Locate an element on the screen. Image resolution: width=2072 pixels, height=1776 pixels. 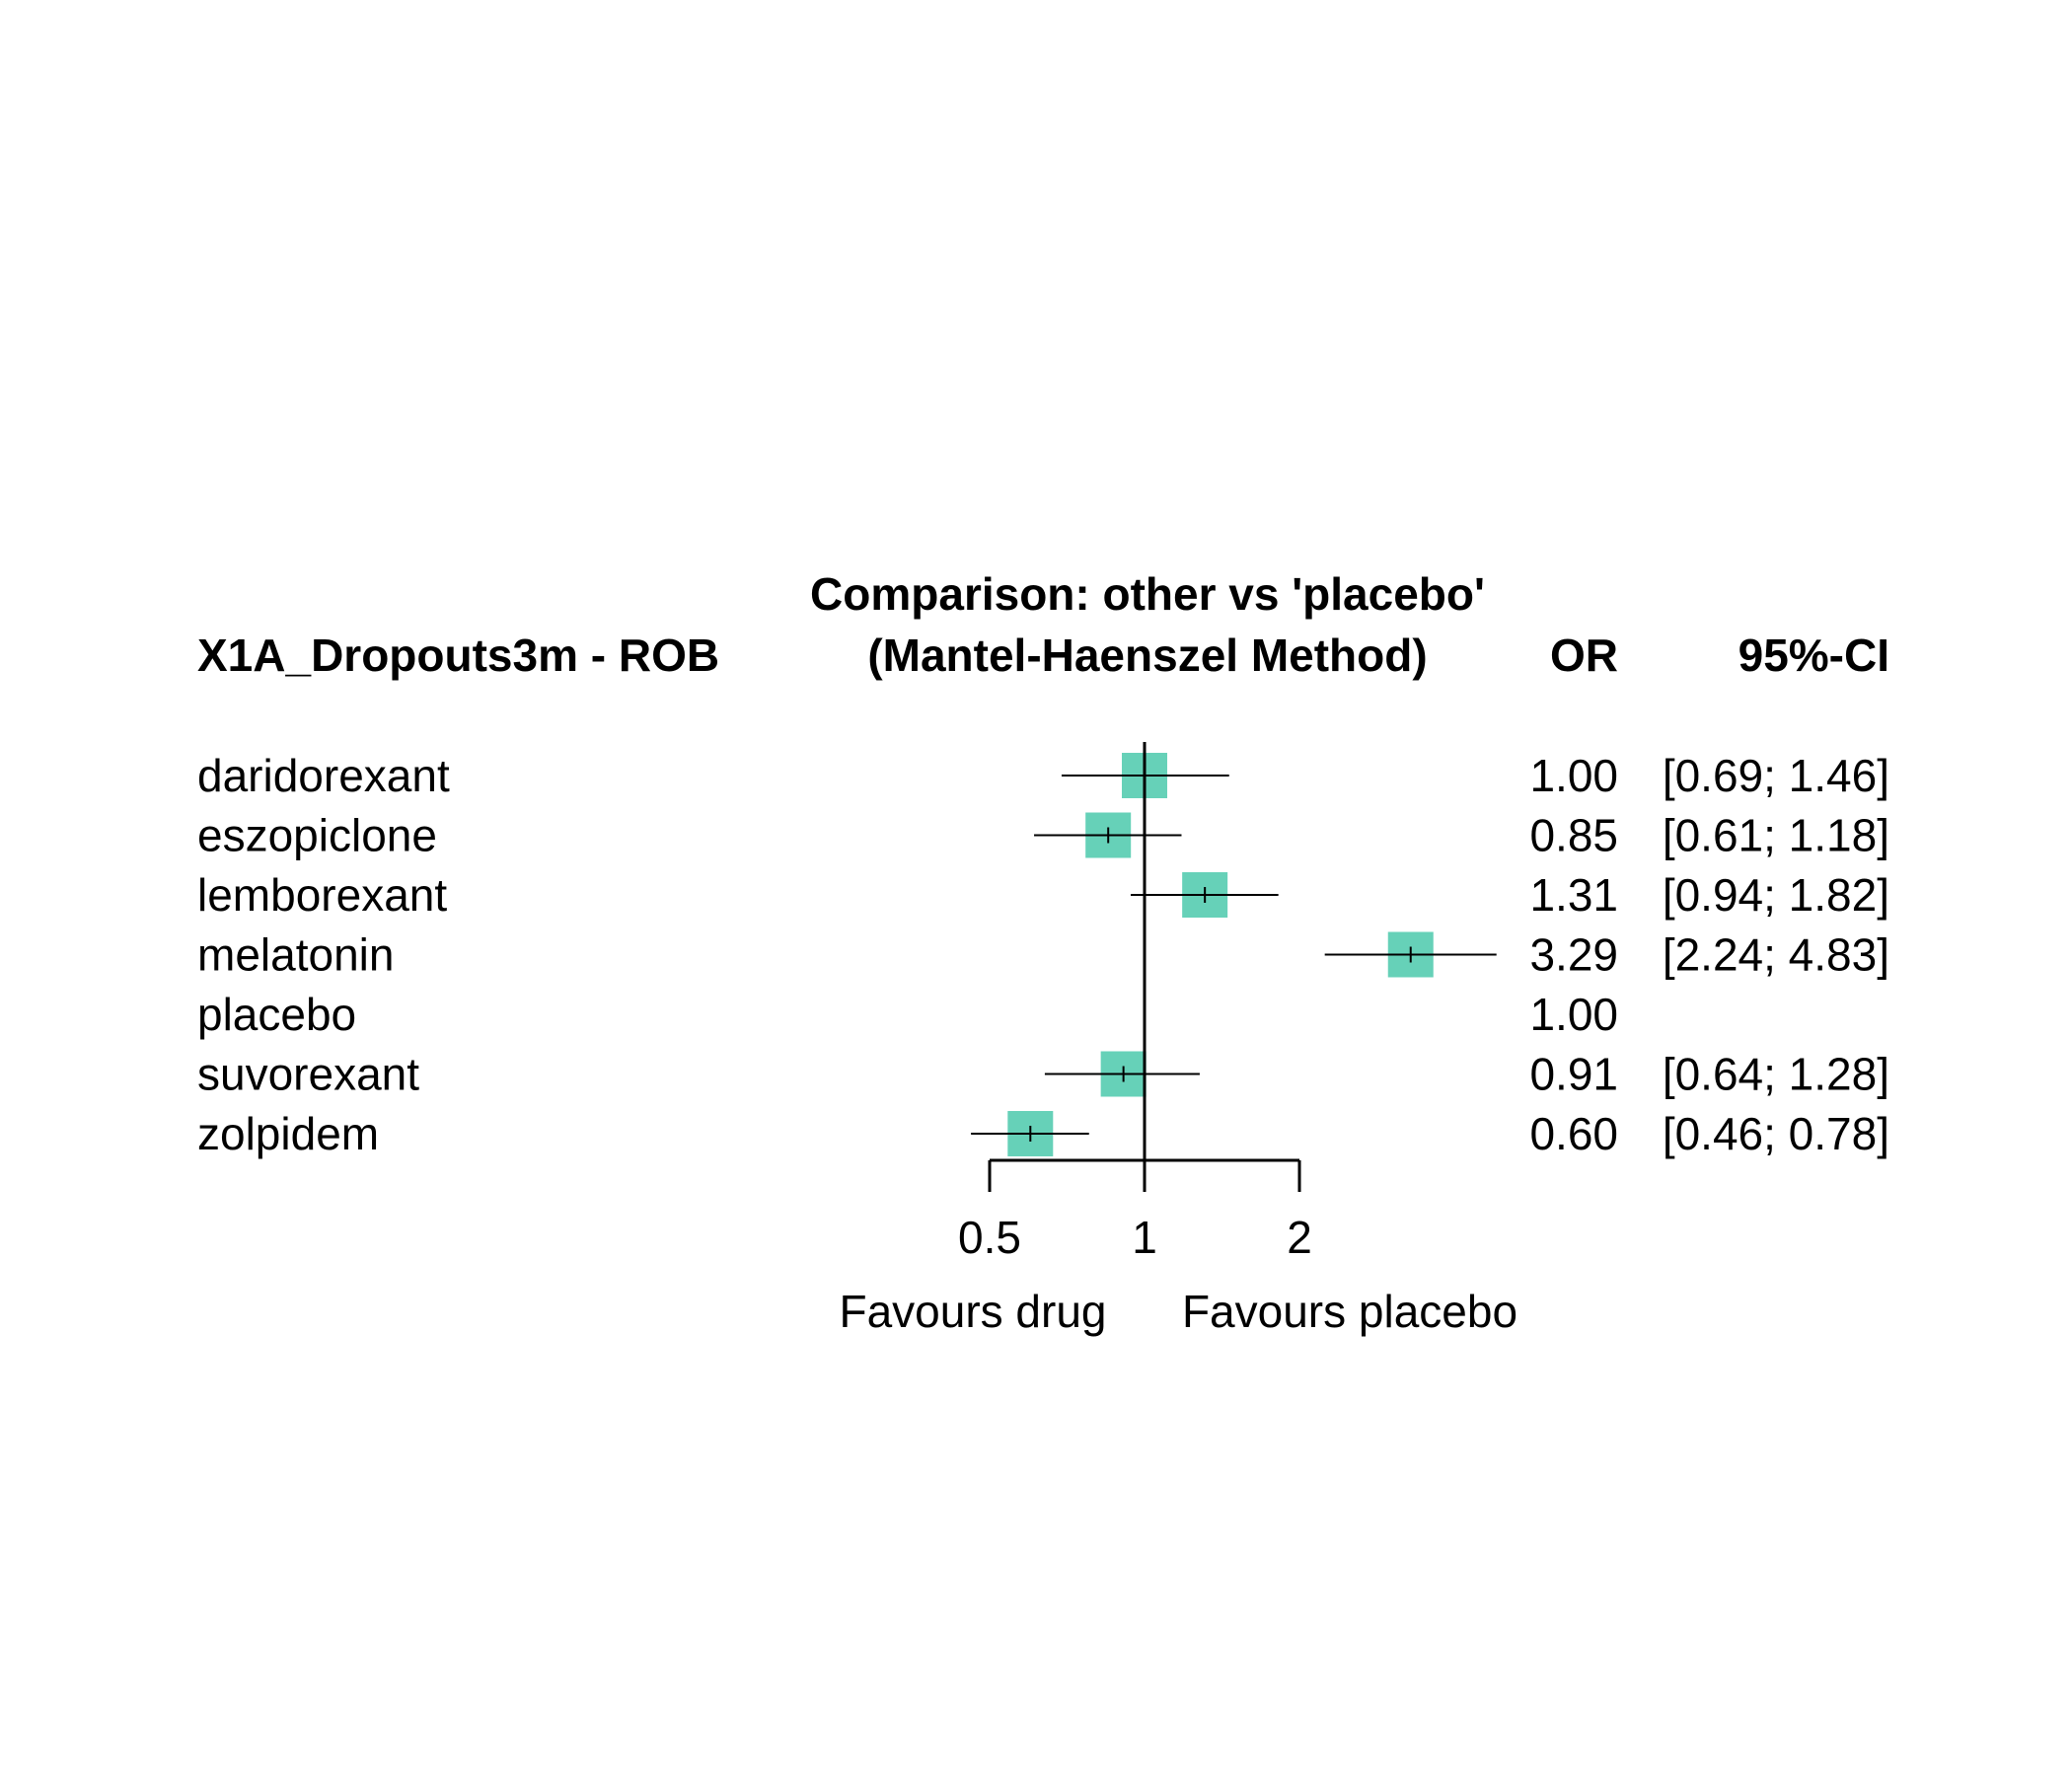
row-label: daridorexant is located at coordinates (324, 776).